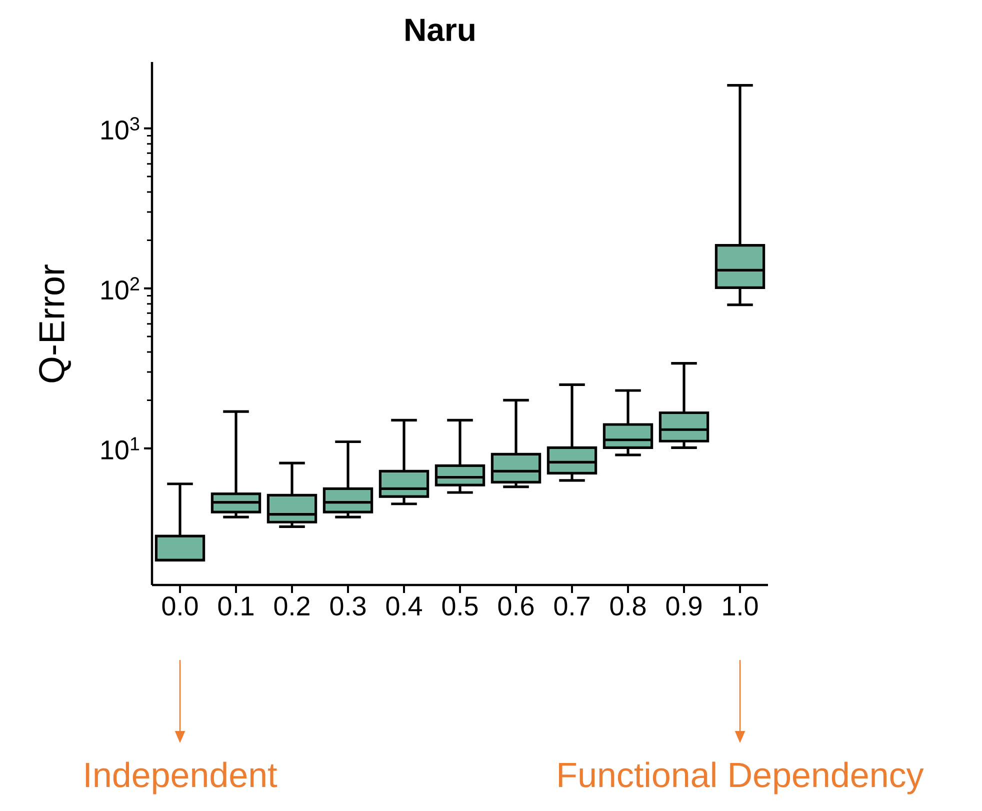 Image resolution: width=982 pixels, height=811 pixels. Describe the element at coordinates (516, 606) in the screenshot. I see `x-tick-label: 0.6` at that location.